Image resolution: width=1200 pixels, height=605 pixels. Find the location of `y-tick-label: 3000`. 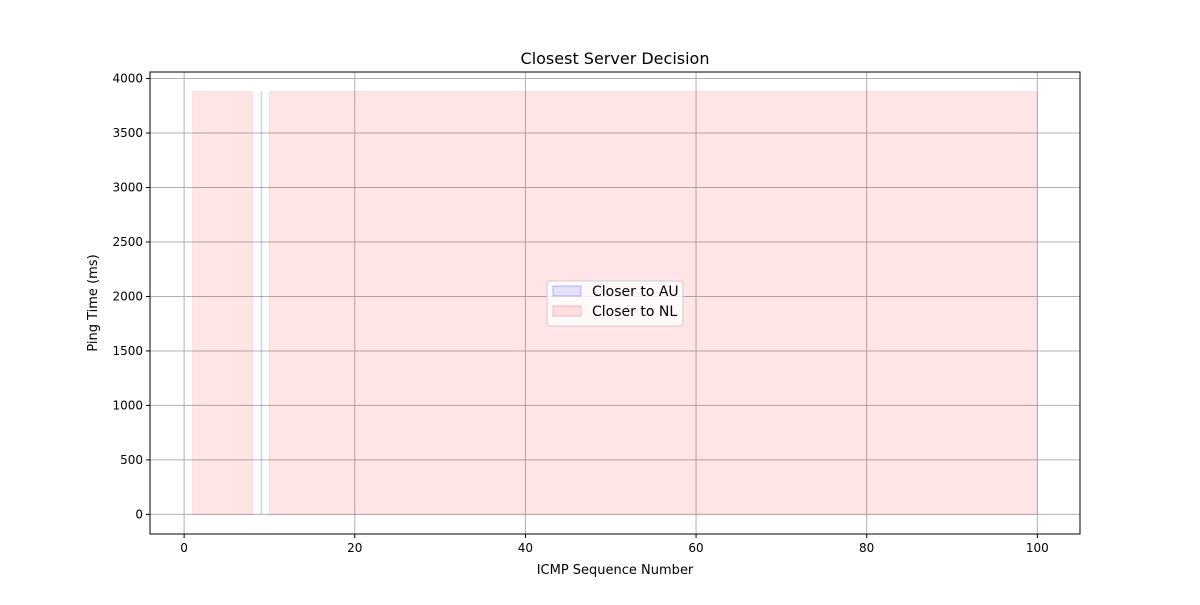

y-tick-label: 3000 is located at coordinates (127, 188).